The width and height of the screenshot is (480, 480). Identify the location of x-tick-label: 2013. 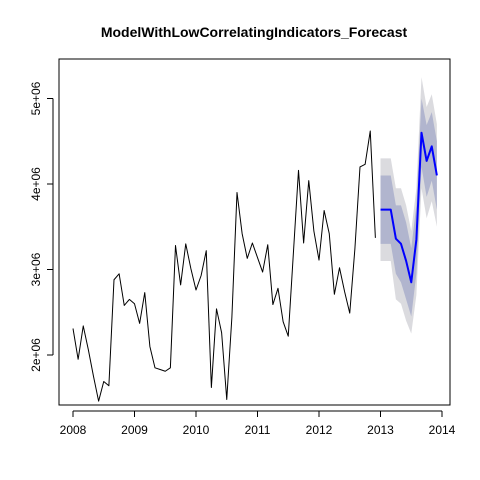
(380, 430).